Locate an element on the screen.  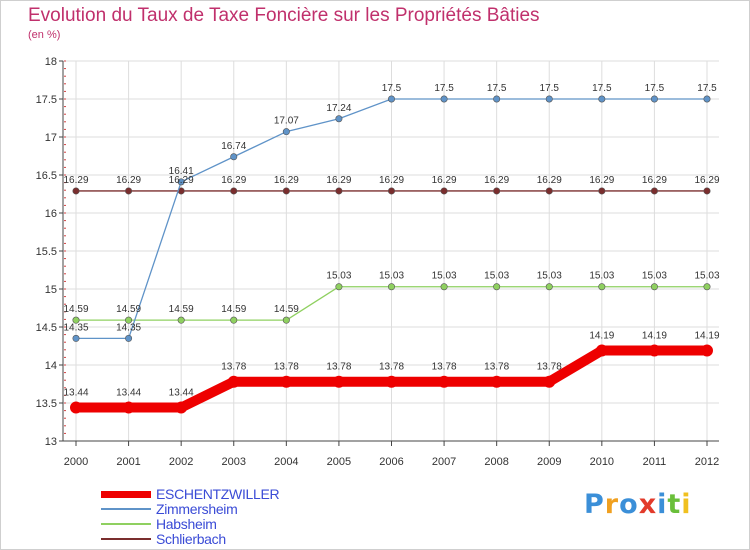
data-label: 13.44 is located at coordinates (75, 393).